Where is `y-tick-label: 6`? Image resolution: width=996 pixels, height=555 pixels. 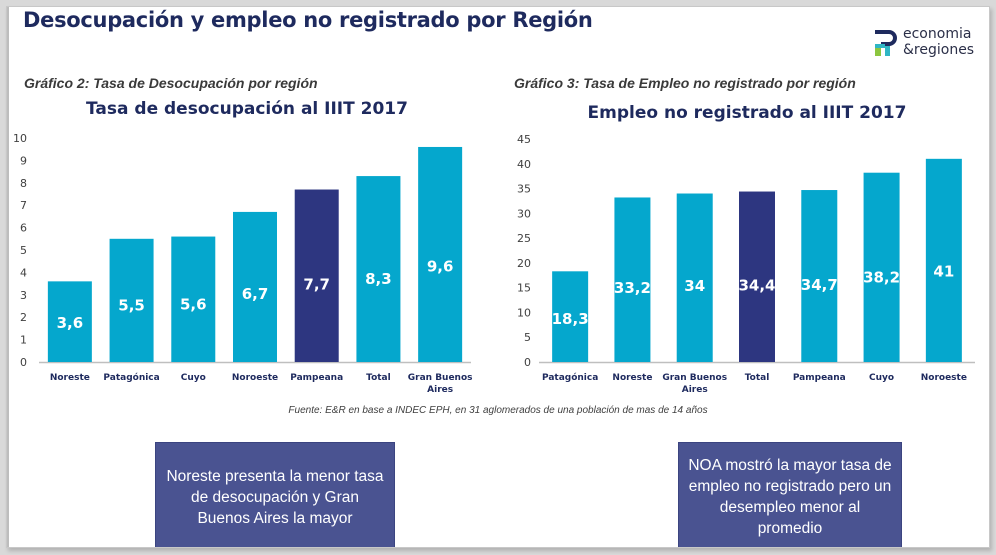 y-tick-label: 6 is located at coordinates (23, 228).